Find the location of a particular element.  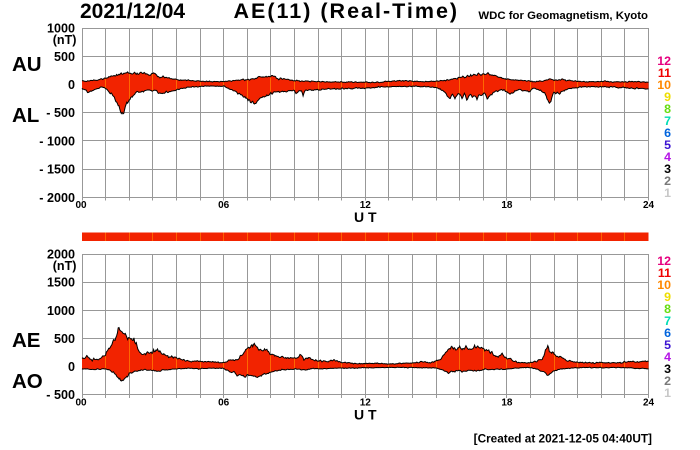

svg-text:[Created at 2021-12-05 04:40UT: [Created at 2021-12-05 04:40UT] is located at coordinates (563, 439).